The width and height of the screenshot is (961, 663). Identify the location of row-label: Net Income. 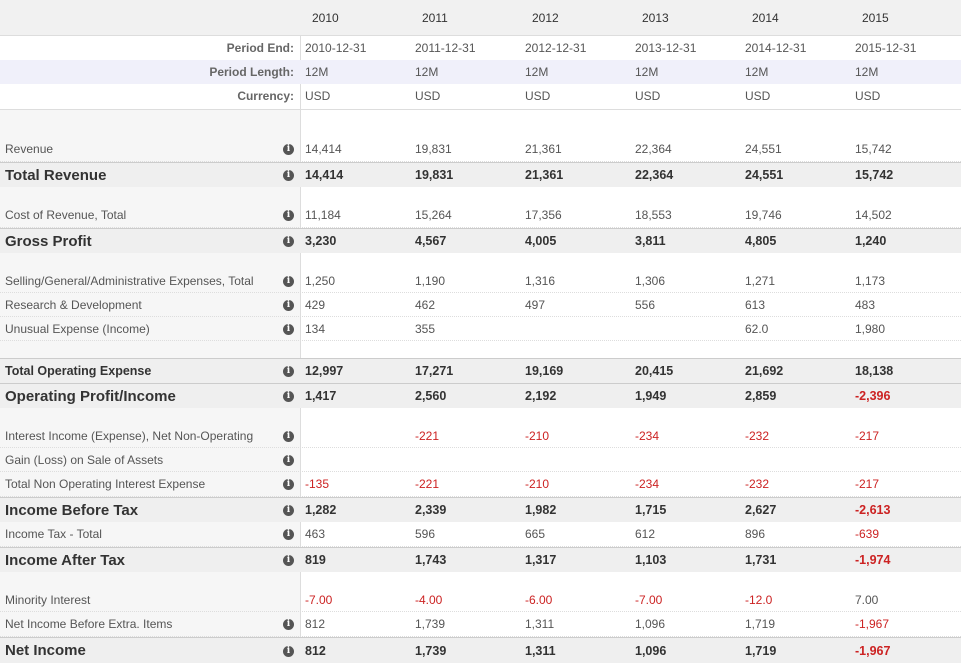
(45, 650).